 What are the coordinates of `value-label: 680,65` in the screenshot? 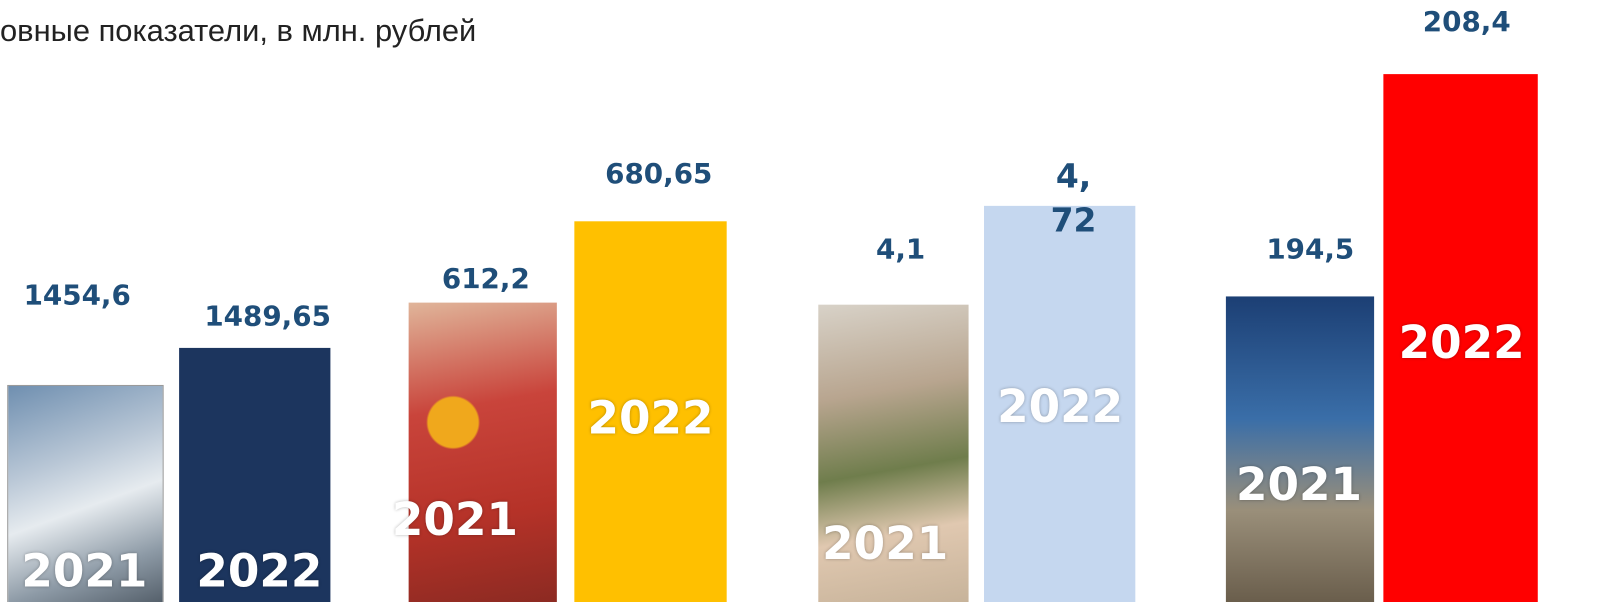 It's located at (659, 174).